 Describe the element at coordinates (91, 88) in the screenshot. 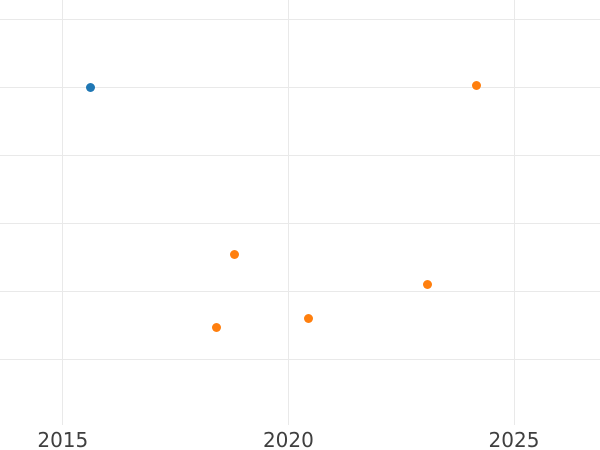

I see `data-point-blue` at that location.